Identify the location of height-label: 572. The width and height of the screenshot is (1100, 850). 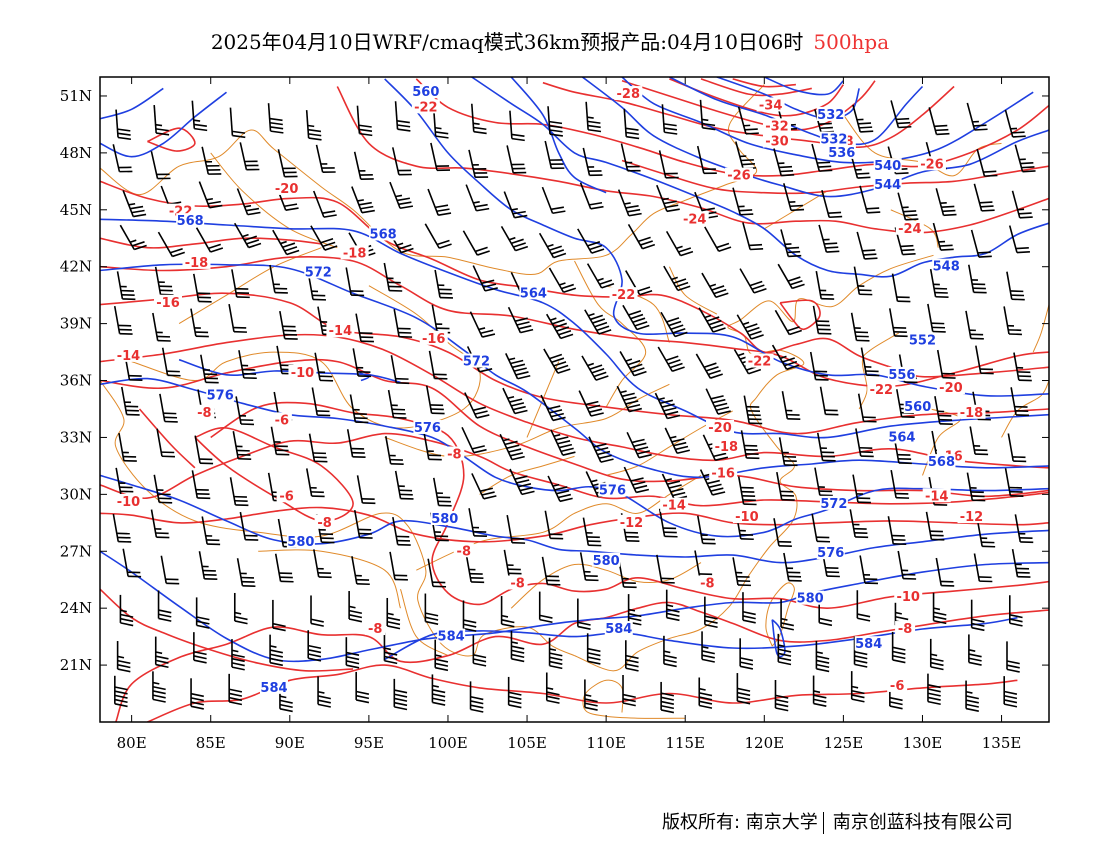
(476, 362).